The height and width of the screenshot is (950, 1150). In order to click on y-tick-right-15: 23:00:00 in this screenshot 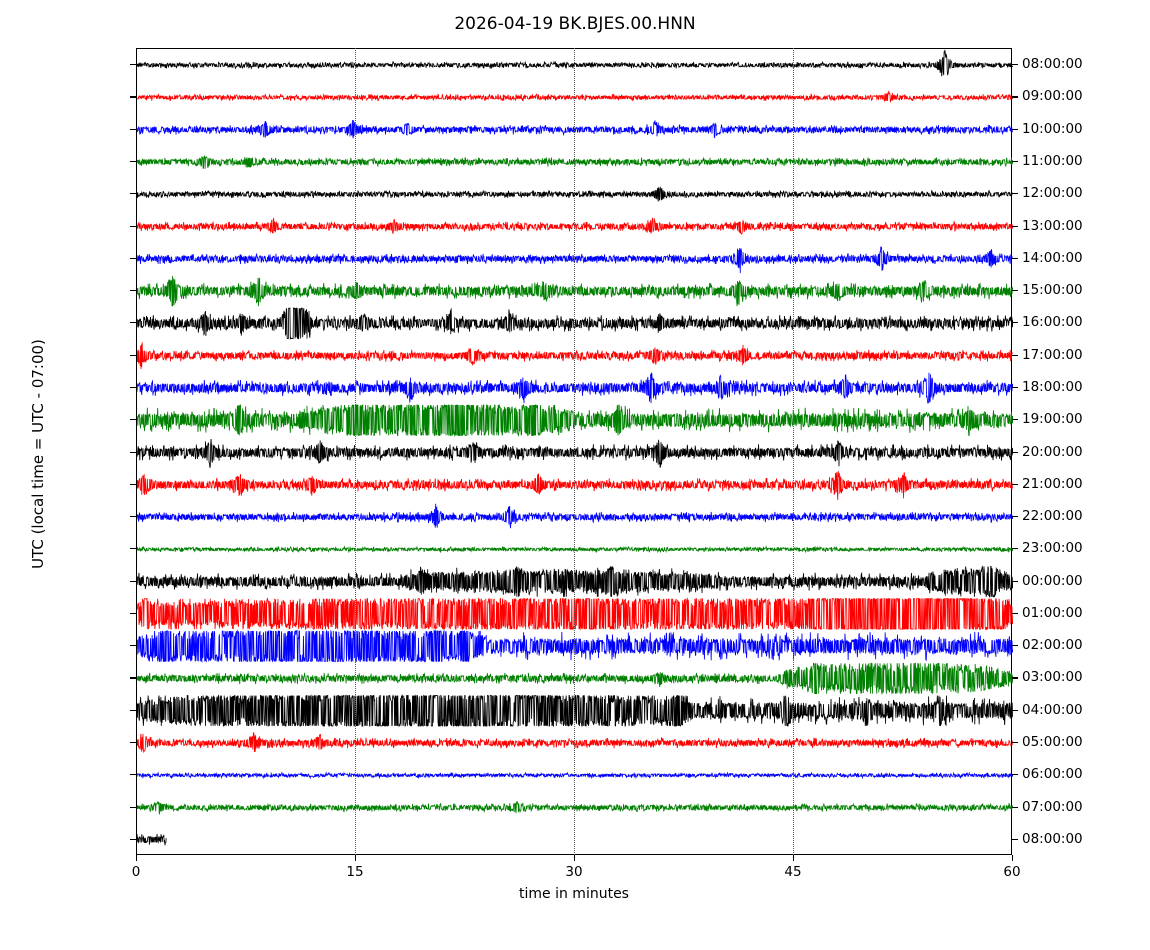, I will do `click(1052, 548)`.